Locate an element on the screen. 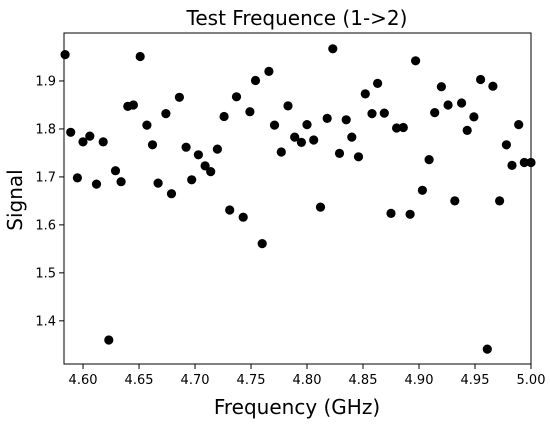  x-tick-label: 4.70 is located at coordinates (195, 380).